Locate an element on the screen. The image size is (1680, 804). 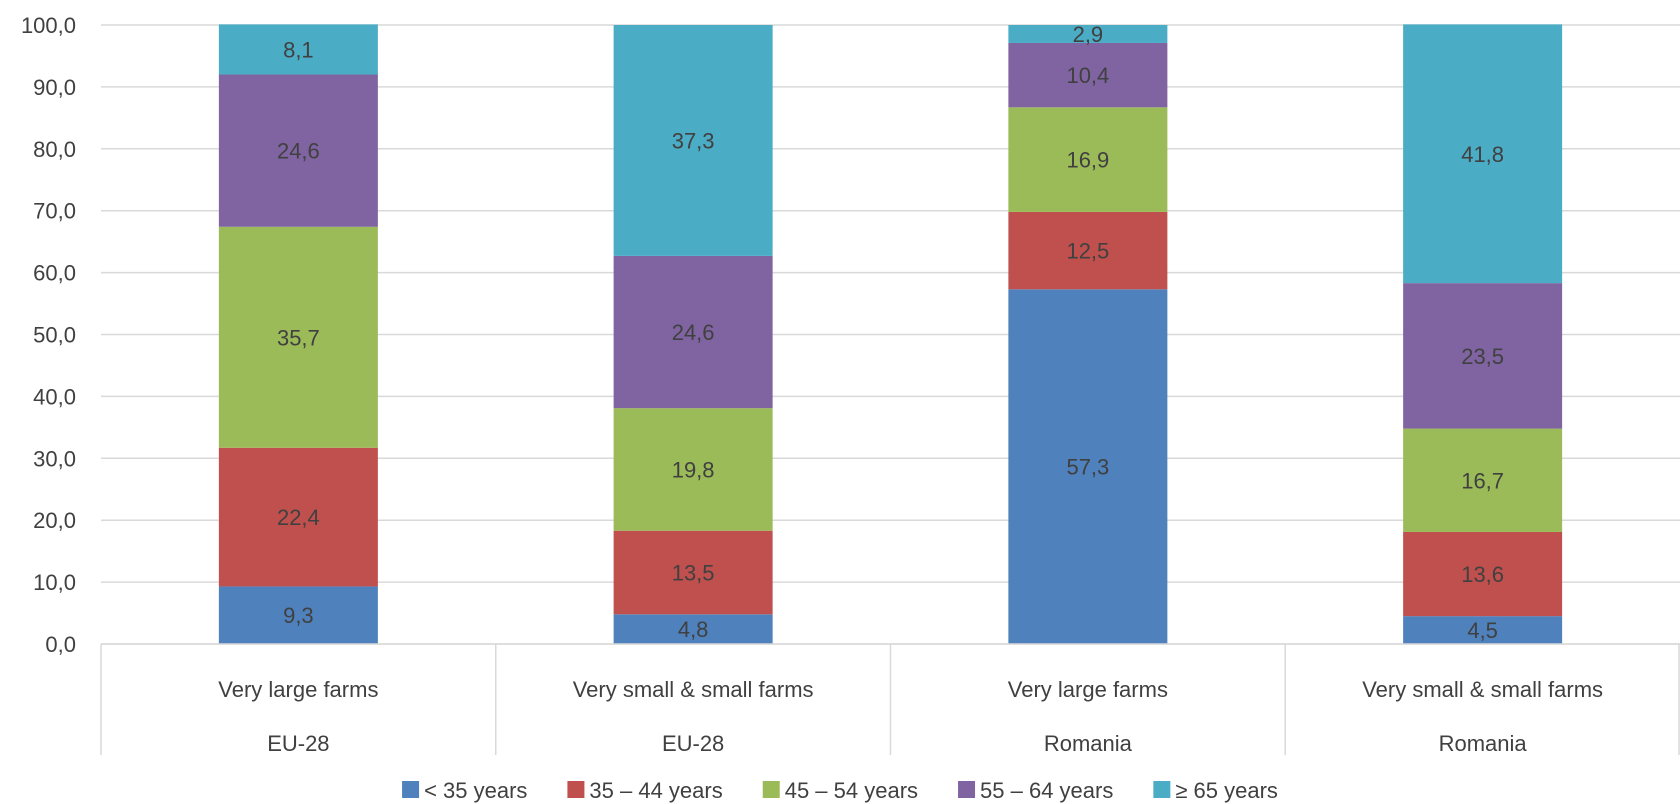
data-label: 8,1 is located at coordinates (298, 49).